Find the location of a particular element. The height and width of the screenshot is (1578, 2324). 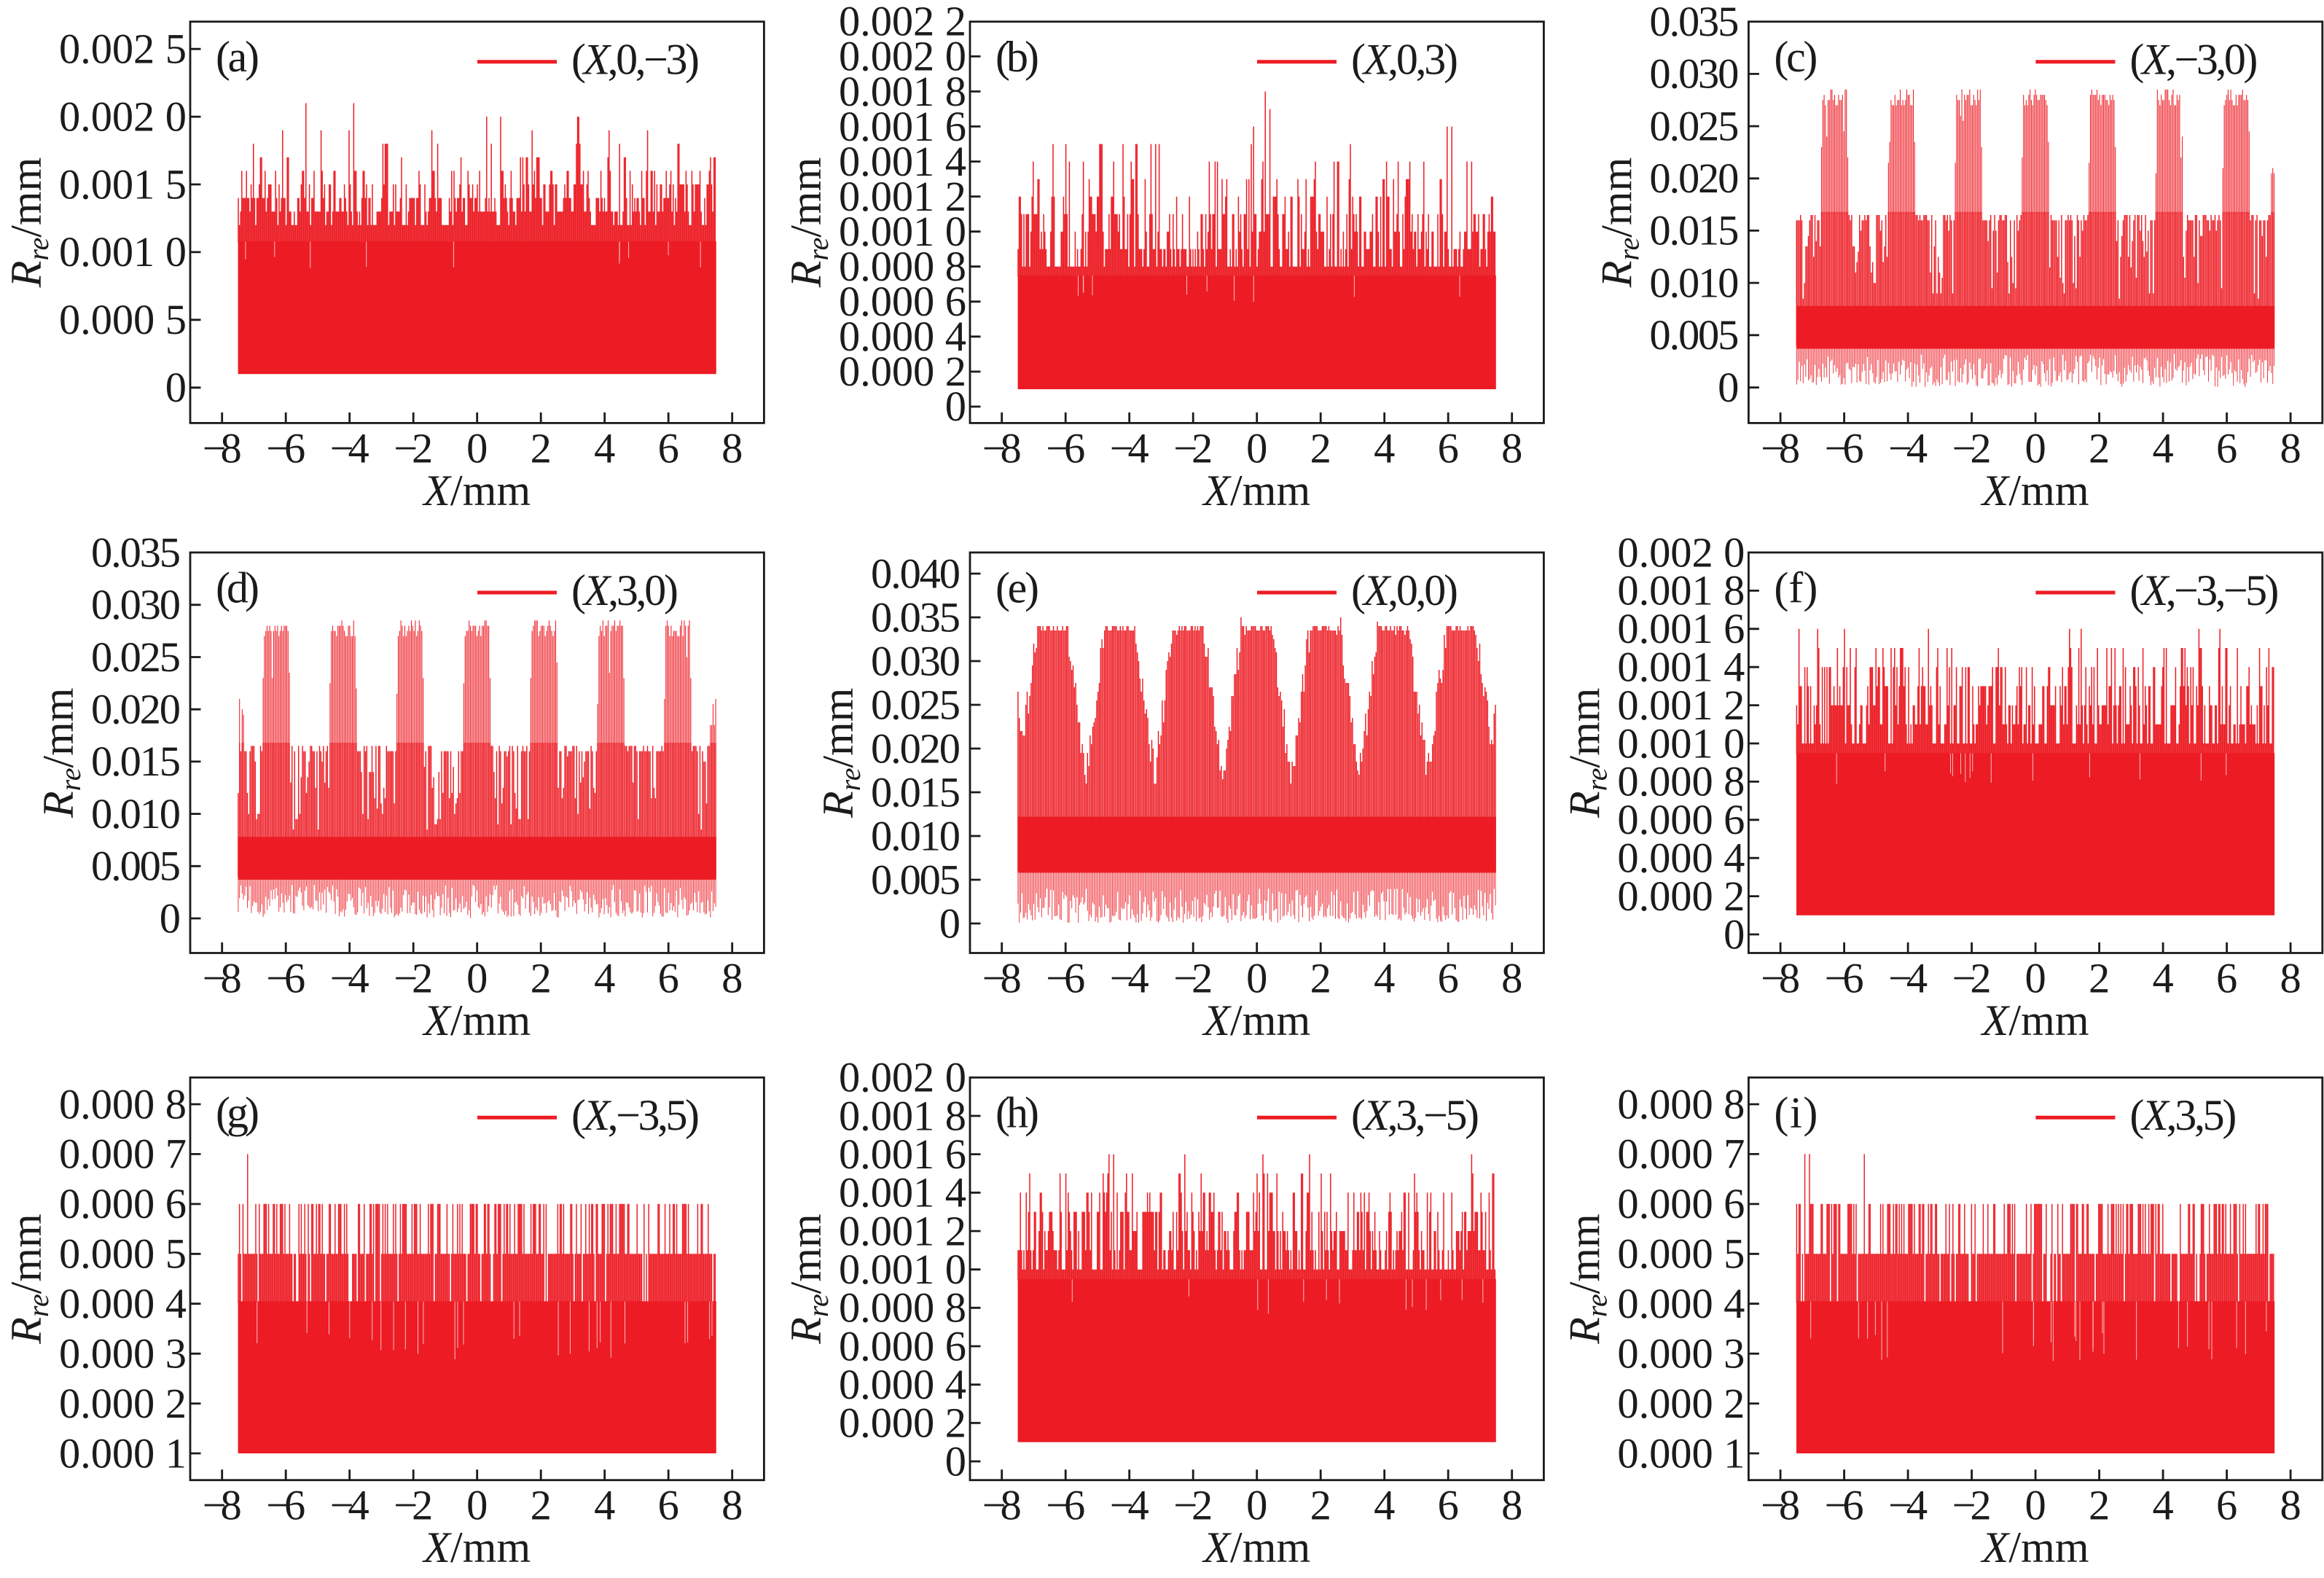

svg-text: 0.002 2 is located at coordinates (902, 23).